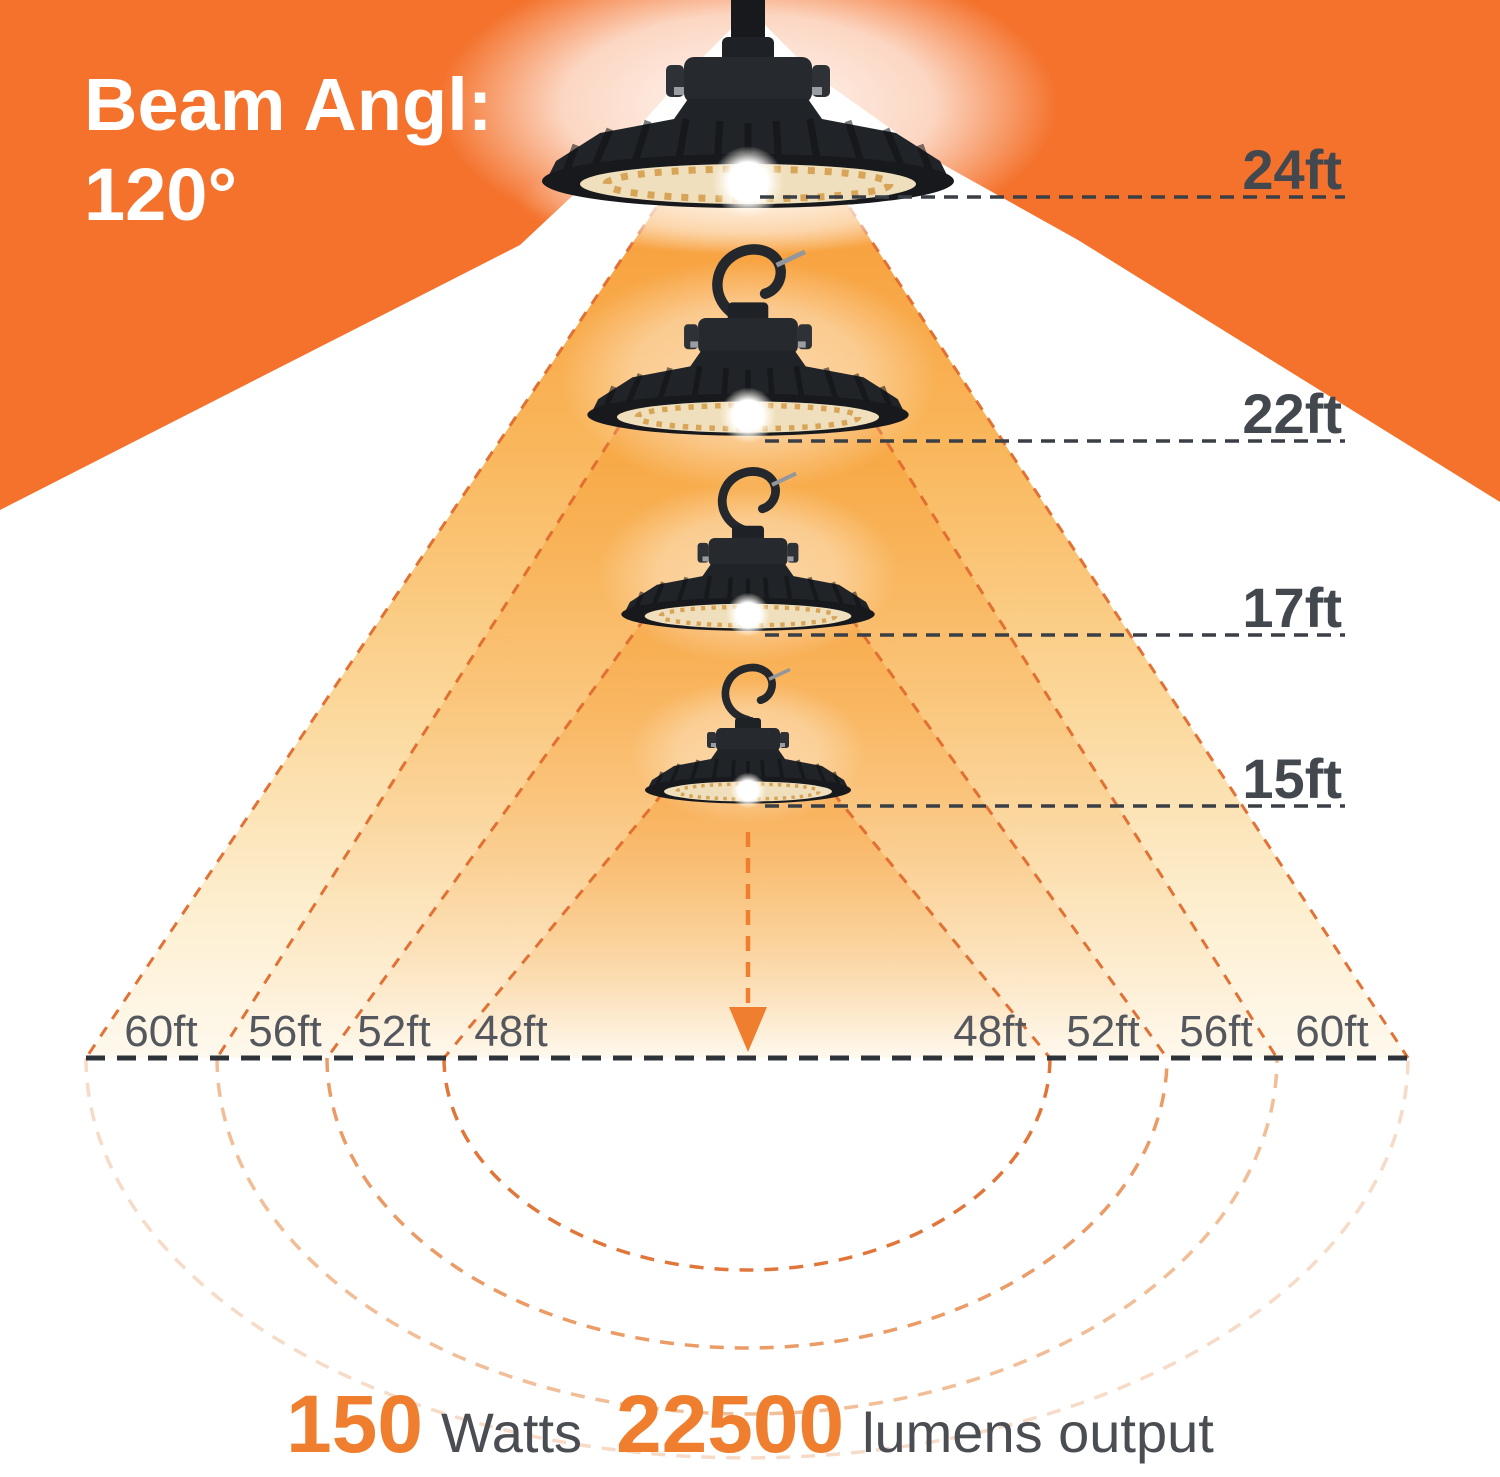 The height and width of the screenshot is (1477, 1500). What do you see at coordinates (748, 1029) in the screenshot?
I see `down-arrow-icon` at bounding box center [748, 1029].